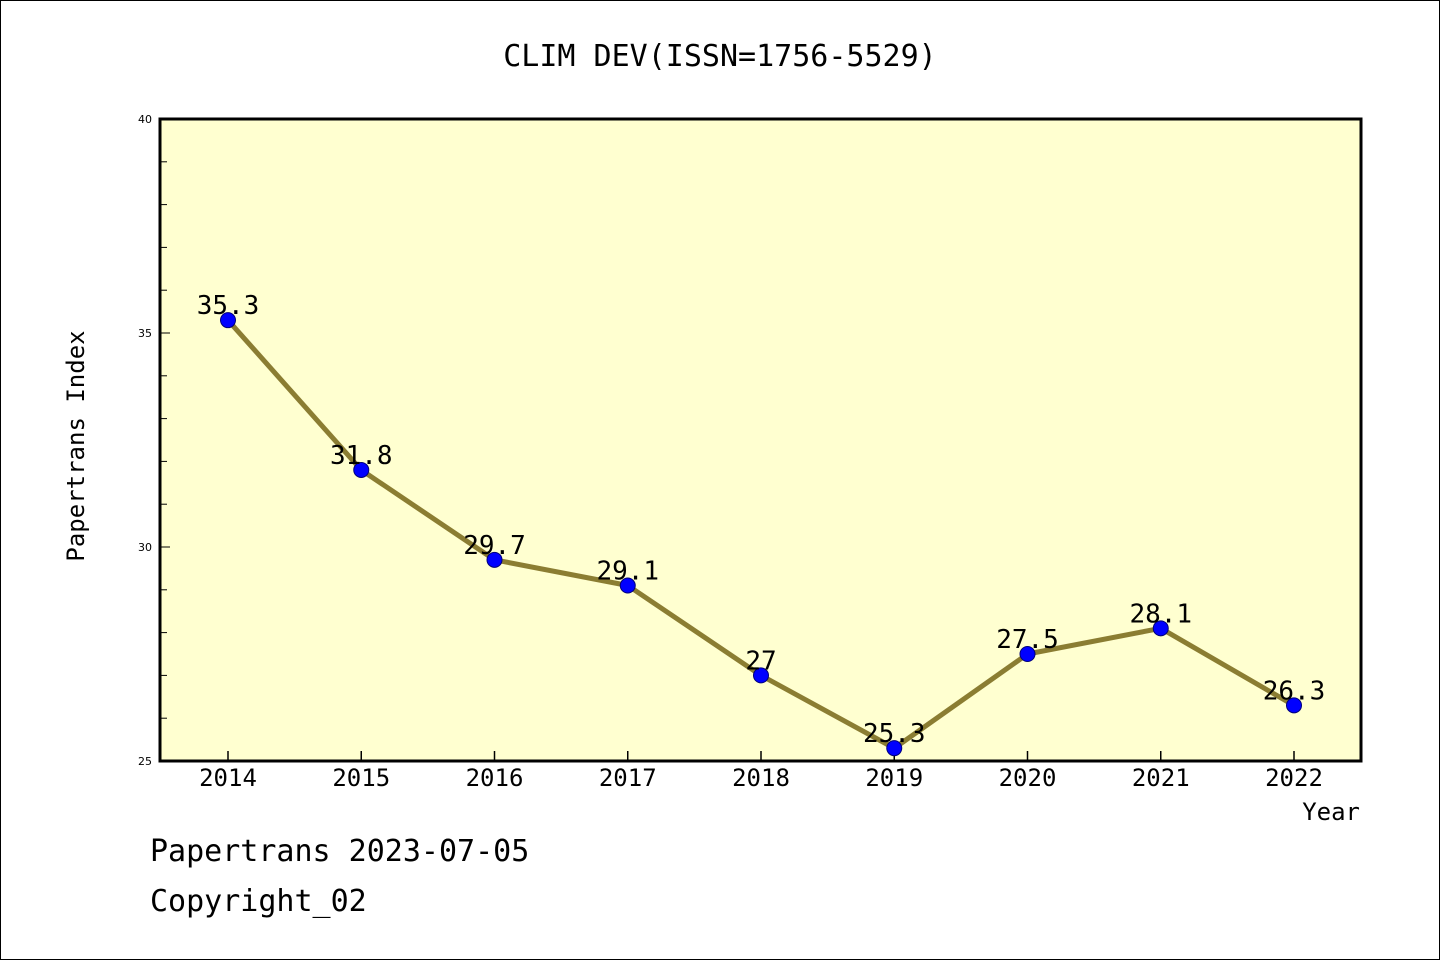  What do you see at coordinates (361, 456) in the screenshot?
I see `data-label: 31.8` at bounding box center [361, 456].